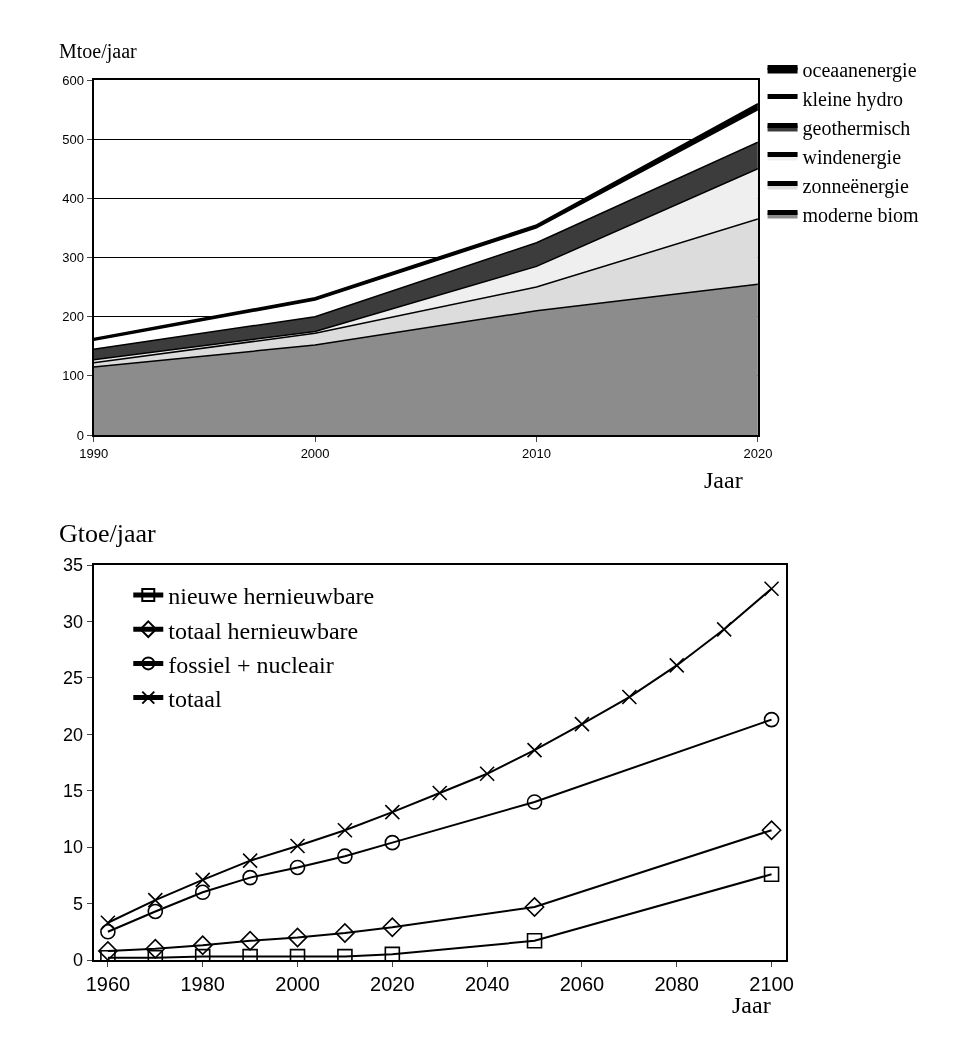 The image size is (977, 1040). Describe the element at coordinates (73, 80) in the screenshot. I see `y-tick-label: 600` at that location.